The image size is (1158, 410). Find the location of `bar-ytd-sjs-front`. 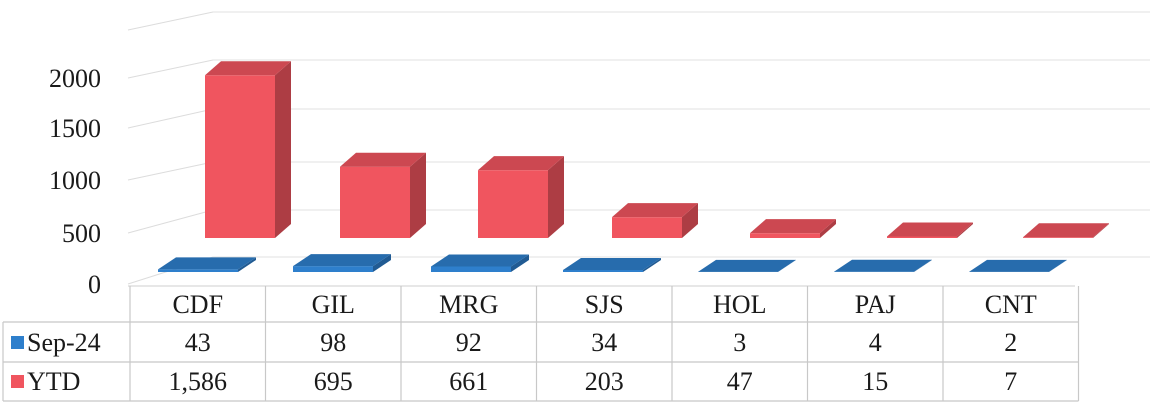

bar-ytd-sjs-front is located at coordinates (647, 227).